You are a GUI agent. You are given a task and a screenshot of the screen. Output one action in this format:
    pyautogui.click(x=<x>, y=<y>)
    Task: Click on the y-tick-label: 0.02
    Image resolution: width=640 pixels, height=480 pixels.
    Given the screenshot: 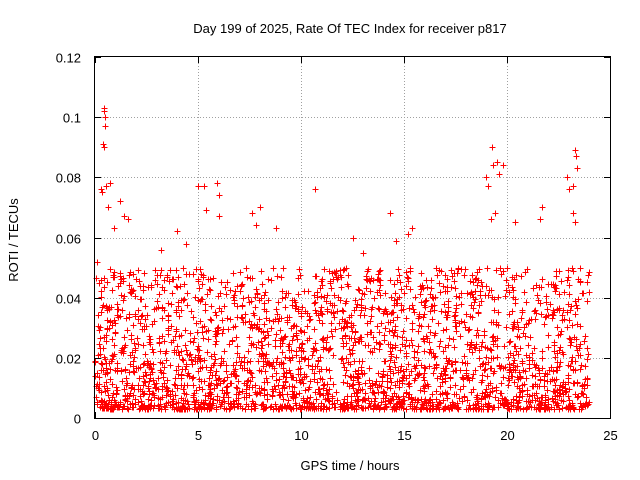 What is the action you would take?
    pyautogui.click(x=68, y=359)
    